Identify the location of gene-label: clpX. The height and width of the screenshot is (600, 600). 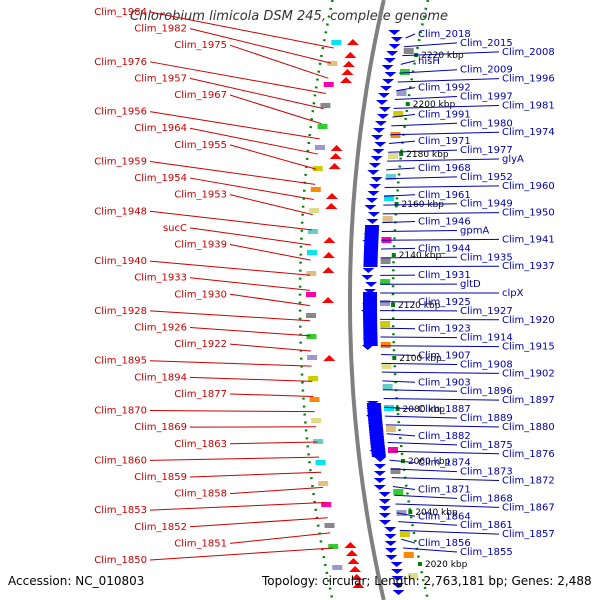
(513, 293).